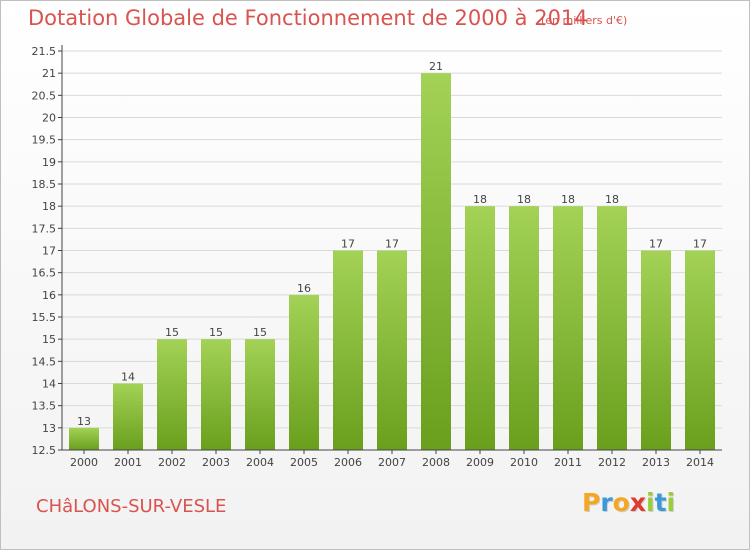 The width and height of the screenshot is (750, 550). Describe the element at coordinates (49, 73) in the screenshot. I see `y-tick-label: 21` at that location.